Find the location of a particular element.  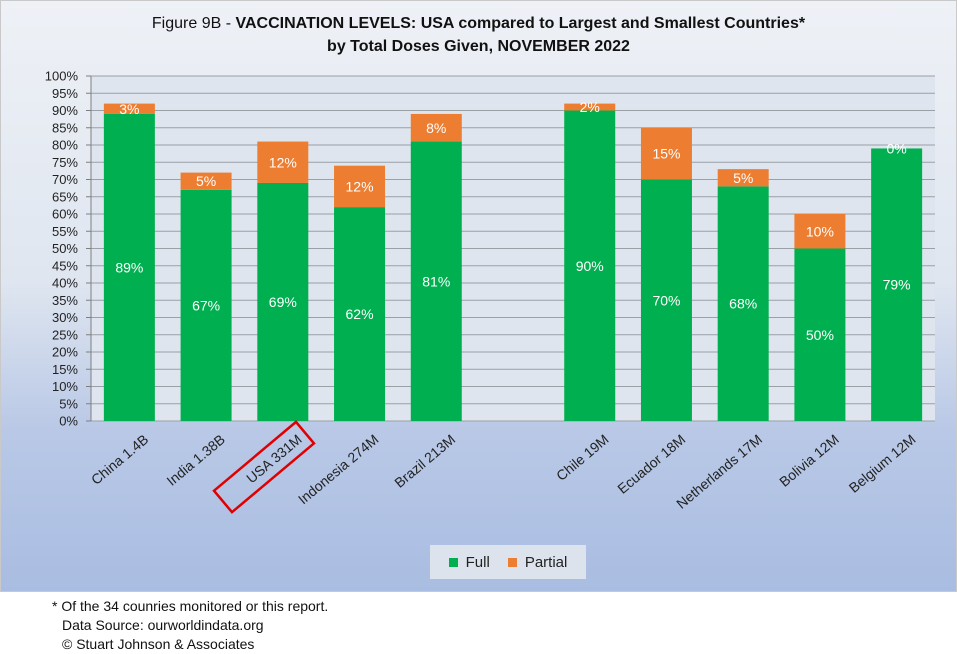

data-label-full: 50% is located at coordinates (820, 335).